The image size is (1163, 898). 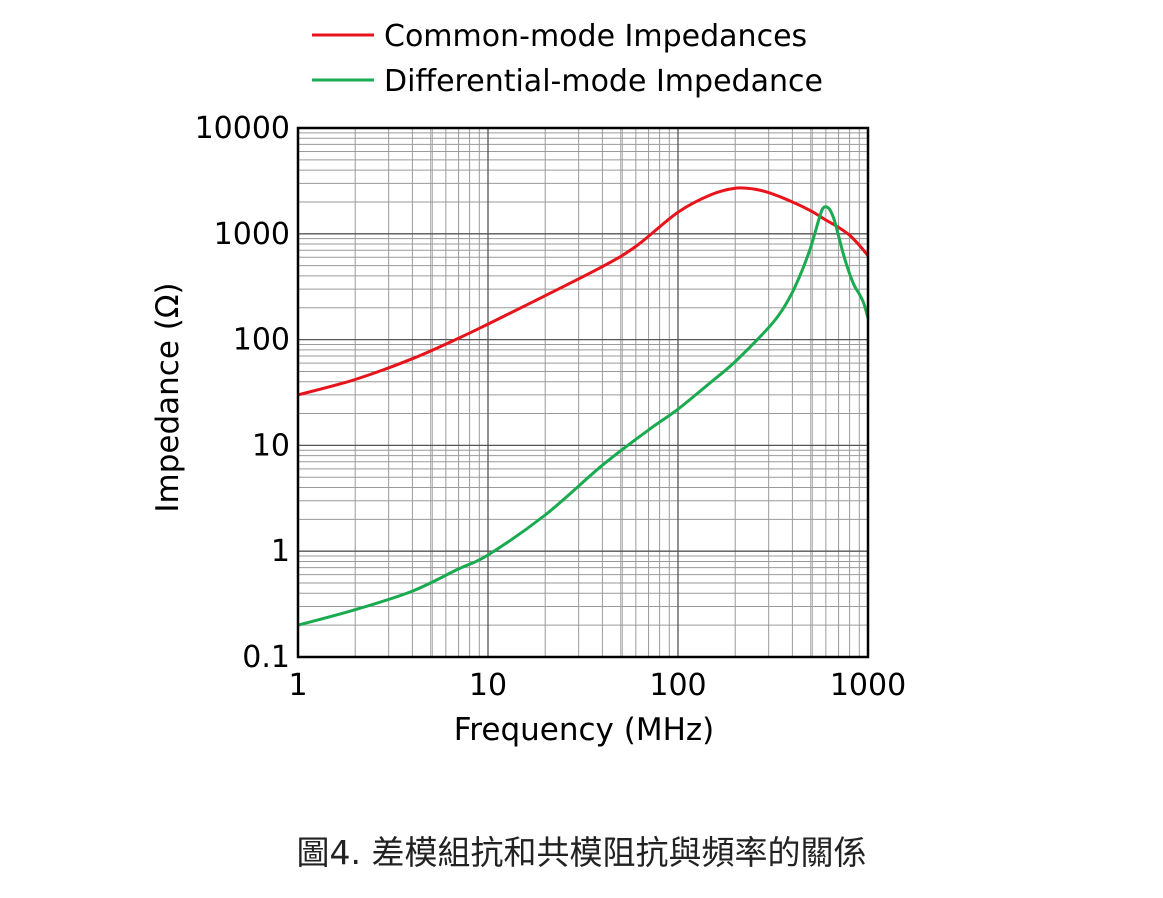 What do you see at coordinates (242, 128) in the screenshot?
I see `y-tick-label: 10000` at bounding box center [242, 128].